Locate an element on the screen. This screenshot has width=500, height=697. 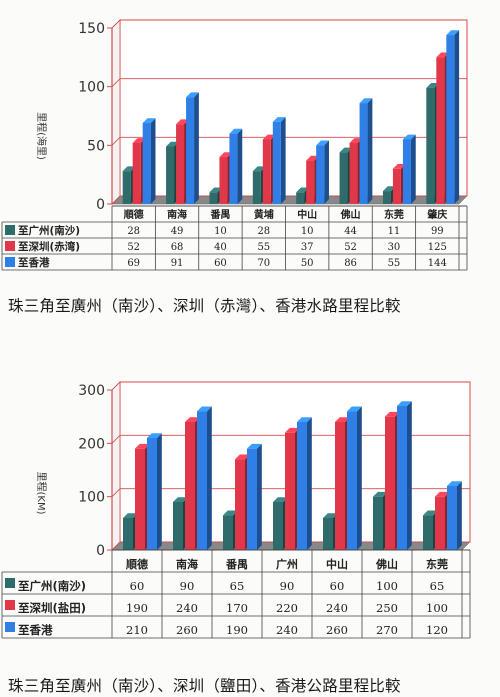
category-label: 黄埔 is located at coordinates (264, 214).